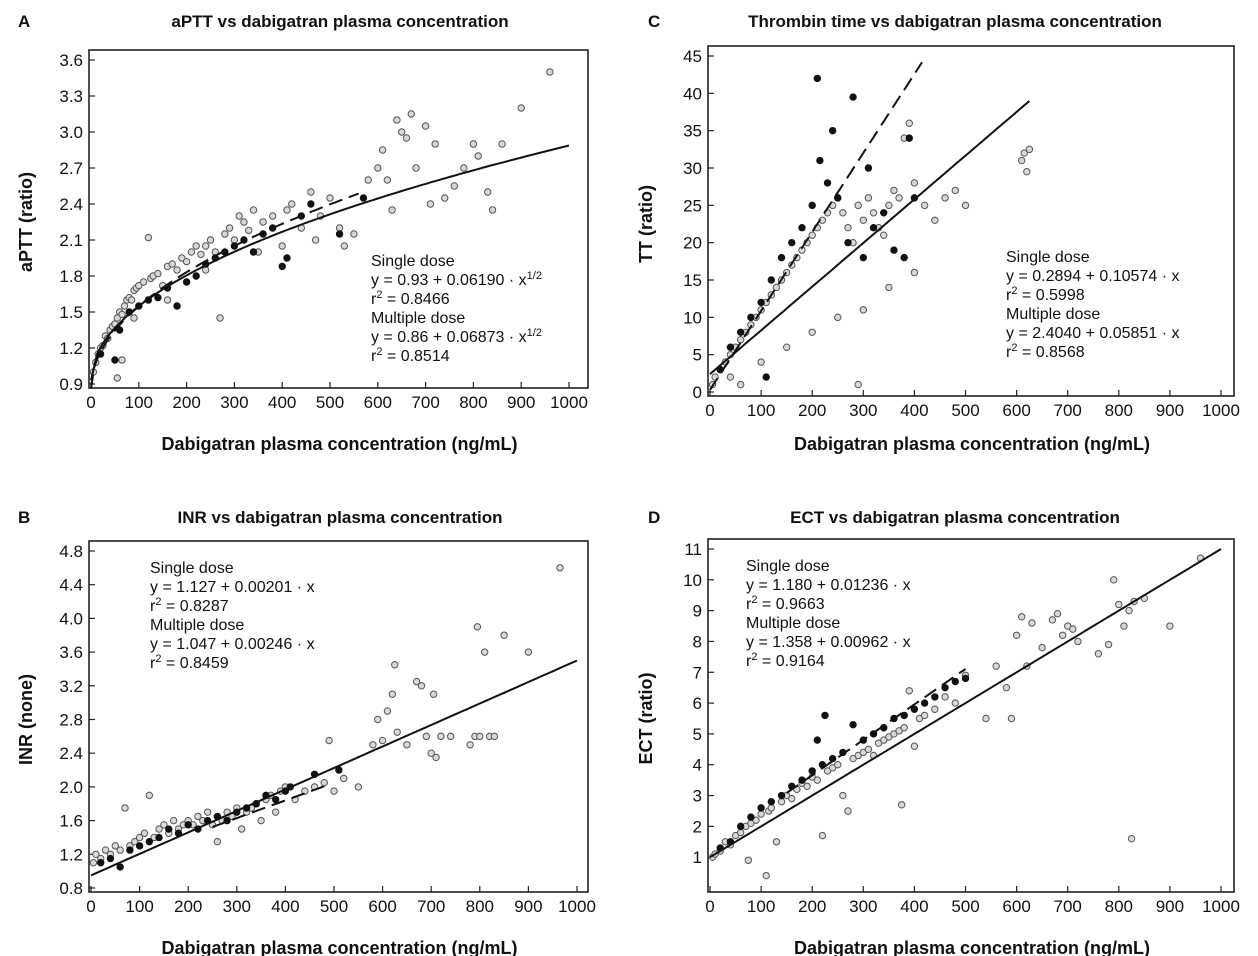 This screenshot has width=1258, height=956. I want to click on y-tick-label: 1.2, so click(71, 854).